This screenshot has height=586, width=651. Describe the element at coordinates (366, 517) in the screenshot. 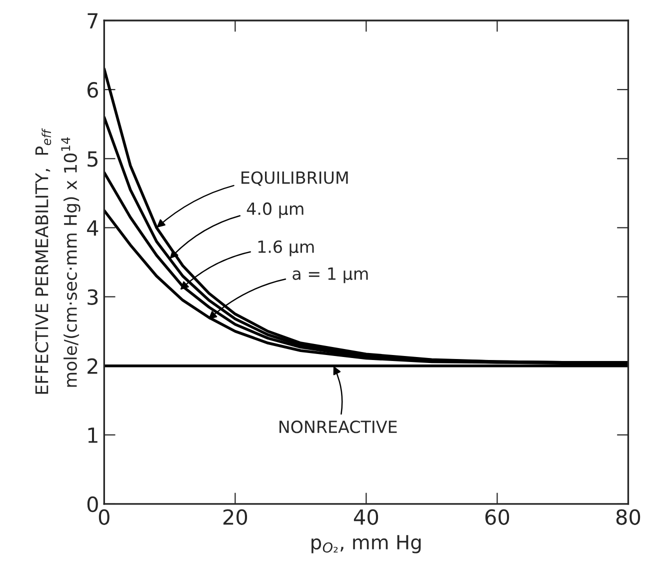

I see `x-tick-label: 40` at that location.